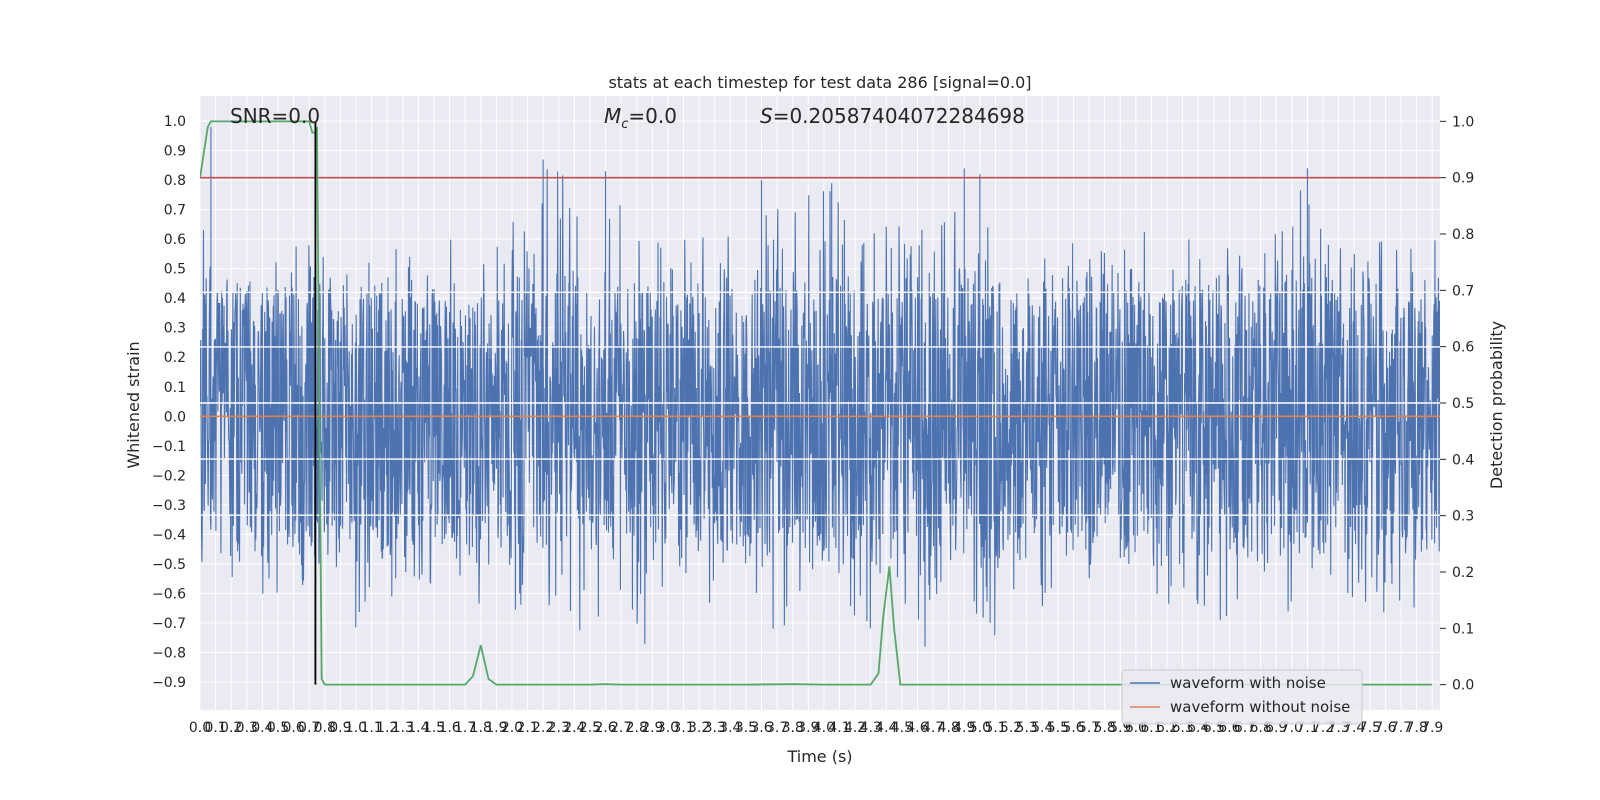 The width and height of the screenshot is (1600, 800). I want to click on x-tick-label: 0.8, so click(325, 728).